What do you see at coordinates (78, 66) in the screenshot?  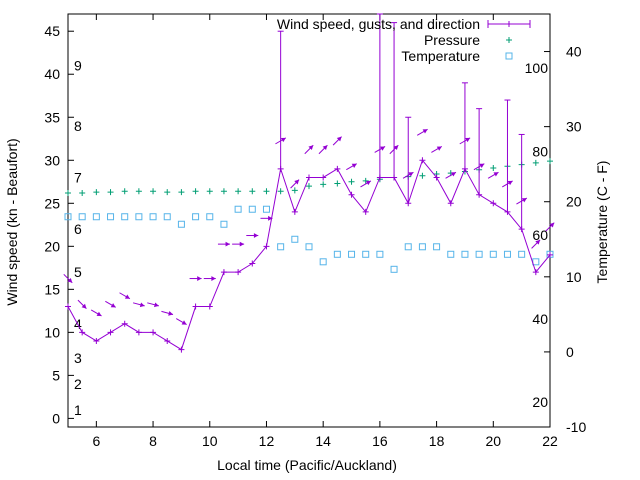 I see `beaufort-label: 9` at bounding box center [78, 66].